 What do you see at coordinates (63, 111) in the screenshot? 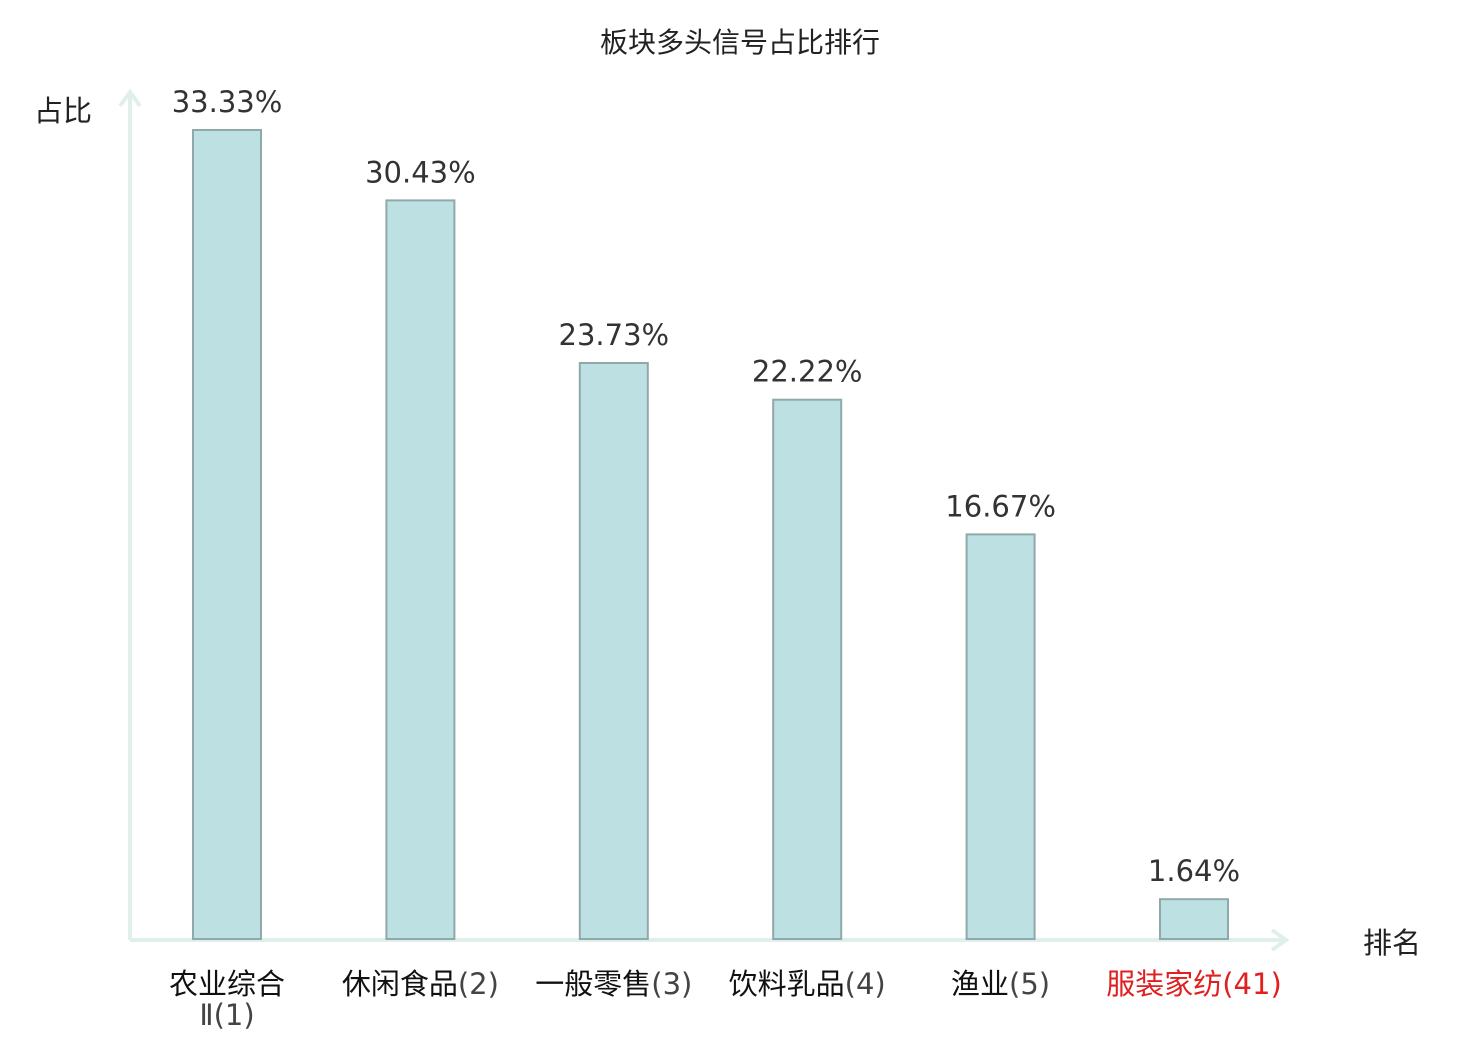
I see `y-axis-label: 占比` at bounding box center [63, 111].